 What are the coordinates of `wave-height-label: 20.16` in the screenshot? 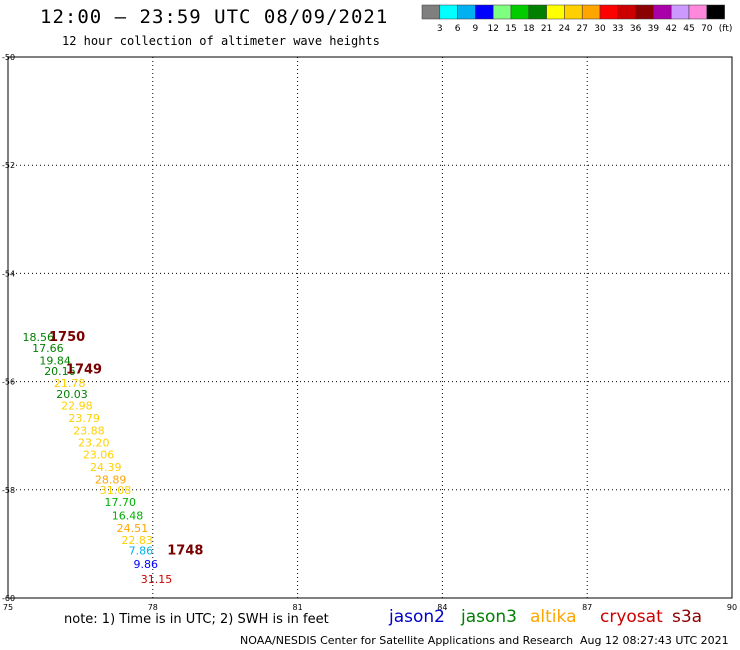 It's located at (59, 371).